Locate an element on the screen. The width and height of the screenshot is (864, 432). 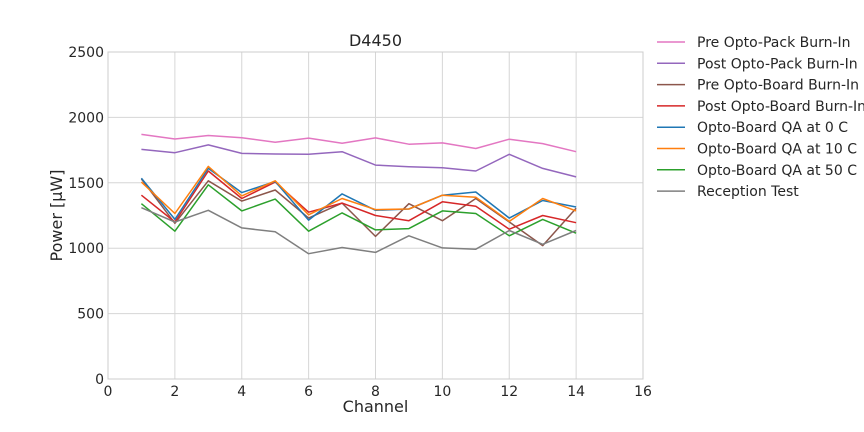
y-tick-label-3: 1500 is located at coordinates (86, 184).